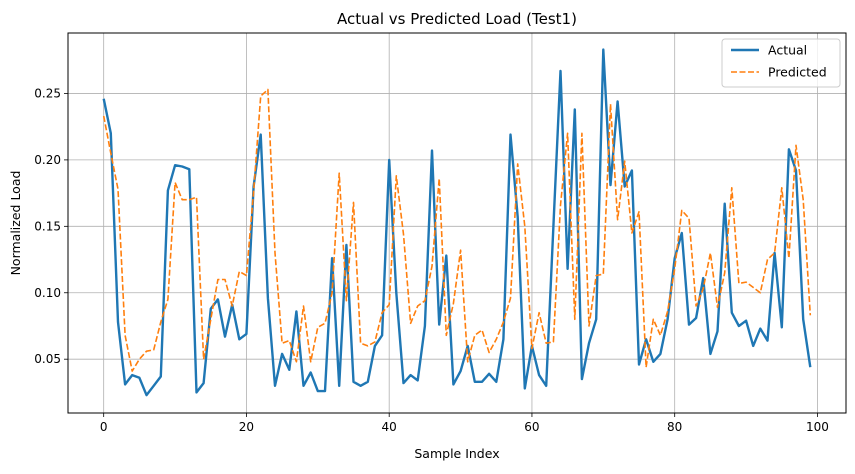 The height and width of the screenshot is (474, 855). What do you see at coordinates (389, 427) in the screenshot?
I see `x-tick-label: 40` at bounding box center [389, 427].